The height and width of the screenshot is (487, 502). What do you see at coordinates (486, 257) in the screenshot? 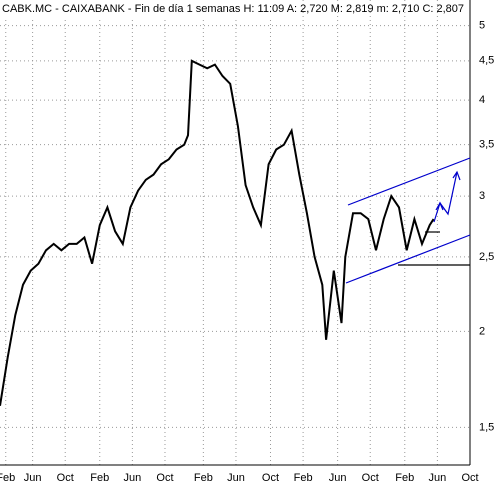
I see `y-tick-label: 2,5` at bounding box center [486, 257].